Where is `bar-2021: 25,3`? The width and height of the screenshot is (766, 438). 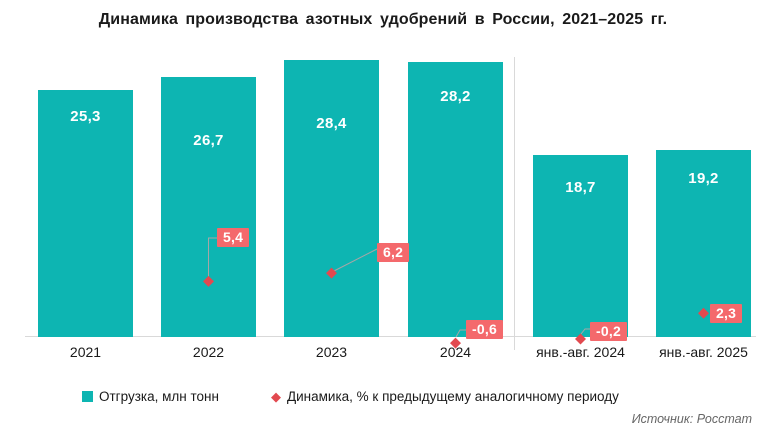
bar-2021: 25,3 is located at coordinates (85, 213).